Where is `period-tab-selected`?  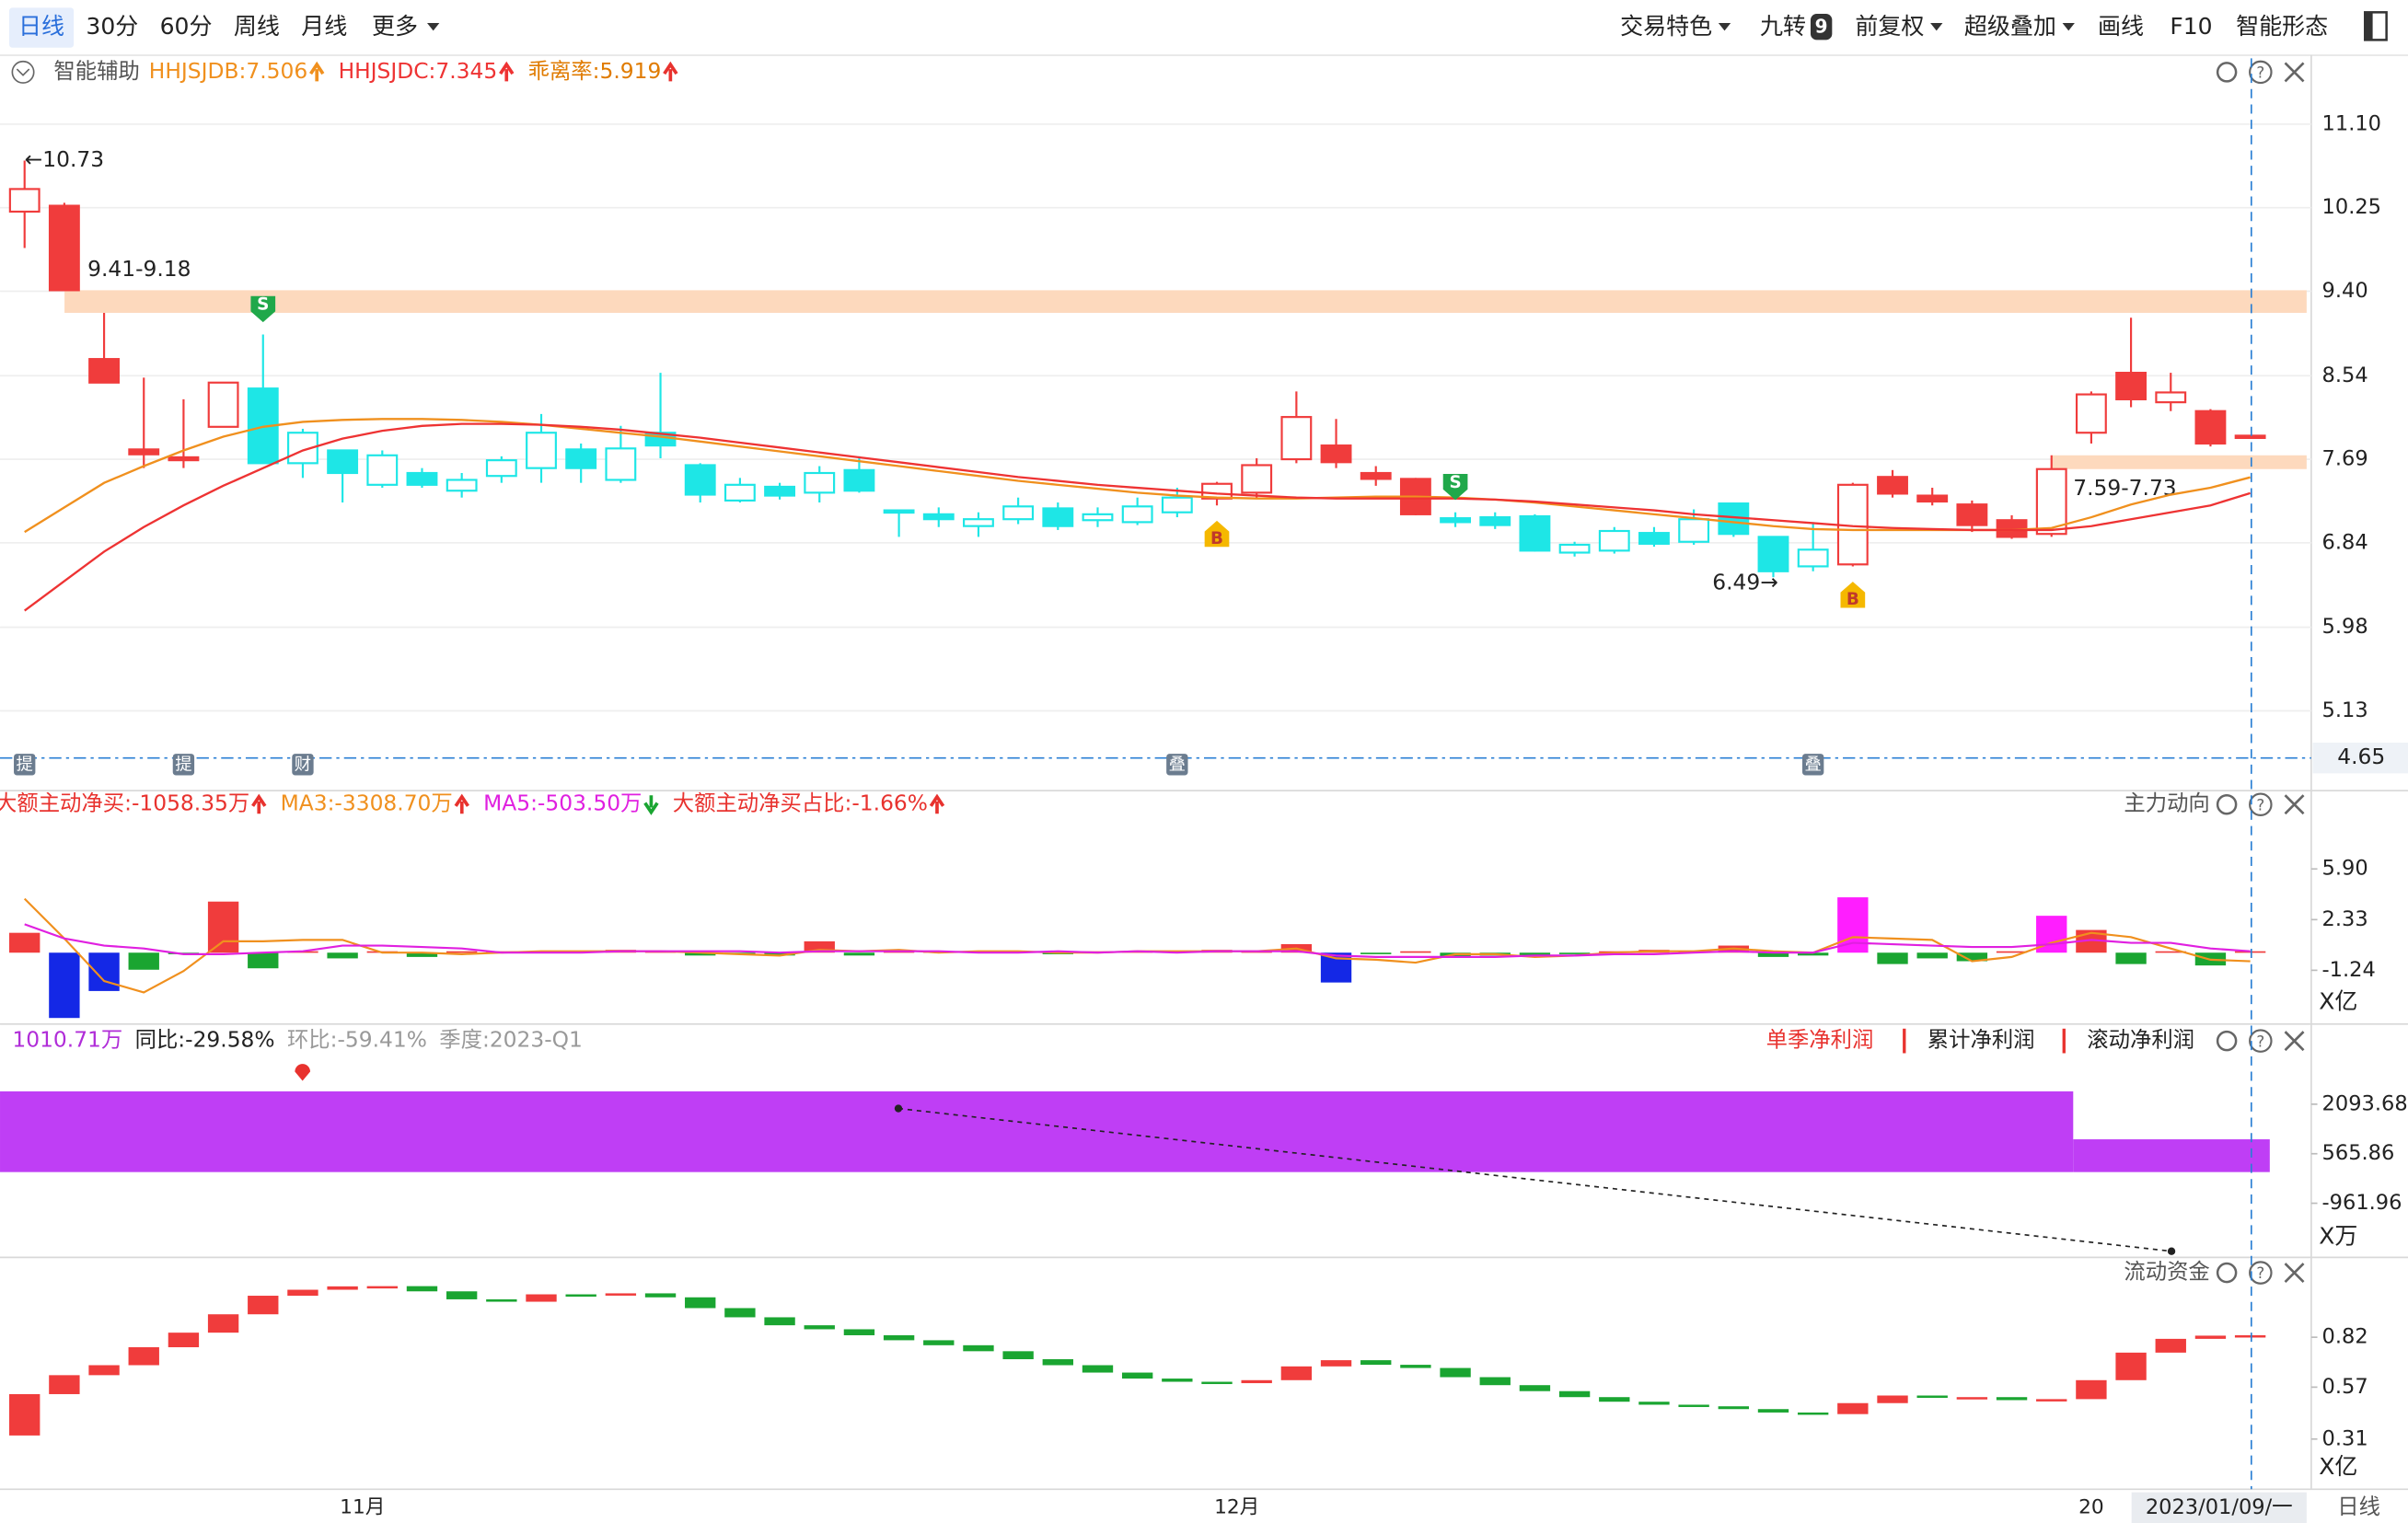
period-tab-selected is located at coordinates (42, 27).